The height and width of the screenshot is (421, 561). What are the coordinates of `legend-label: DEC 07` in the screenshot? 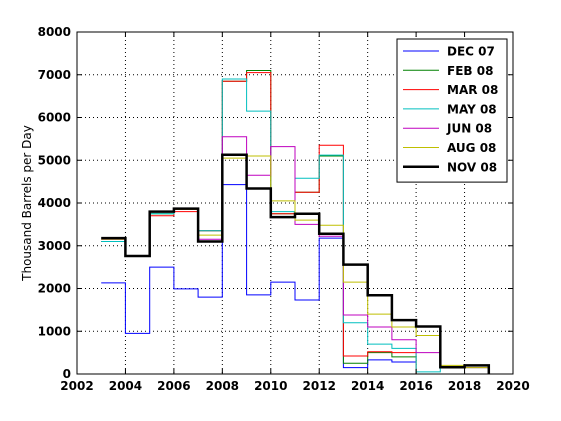 It's located at (471, 52).